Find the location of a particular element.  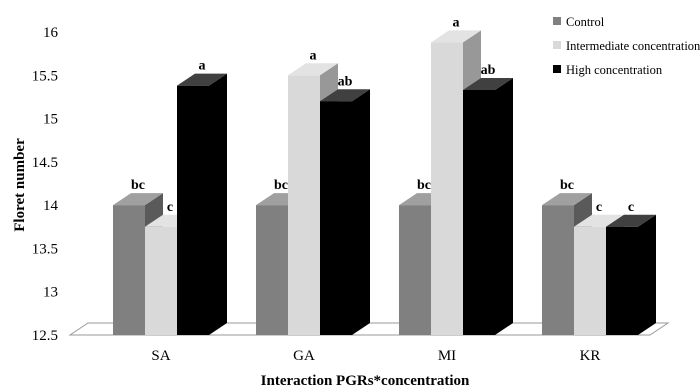

y-tick-label: 14.5 is located at coordinates (45, 163).